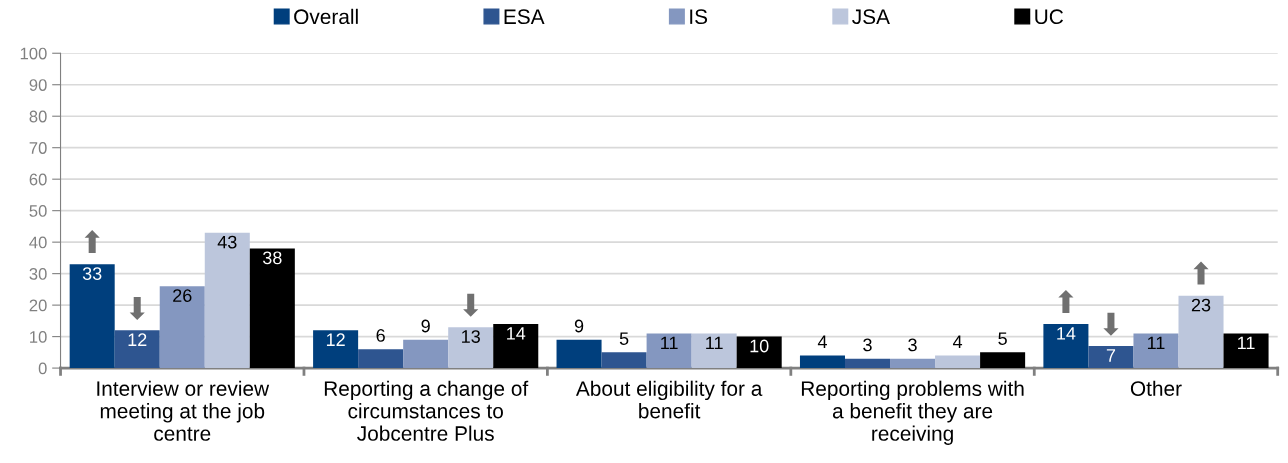 Image resolution: width=1288 pixels, height=463 pixels. Describe the element at coordinates (38, 148) in the screenshot. I see `y-tick-label: 70` at that location.